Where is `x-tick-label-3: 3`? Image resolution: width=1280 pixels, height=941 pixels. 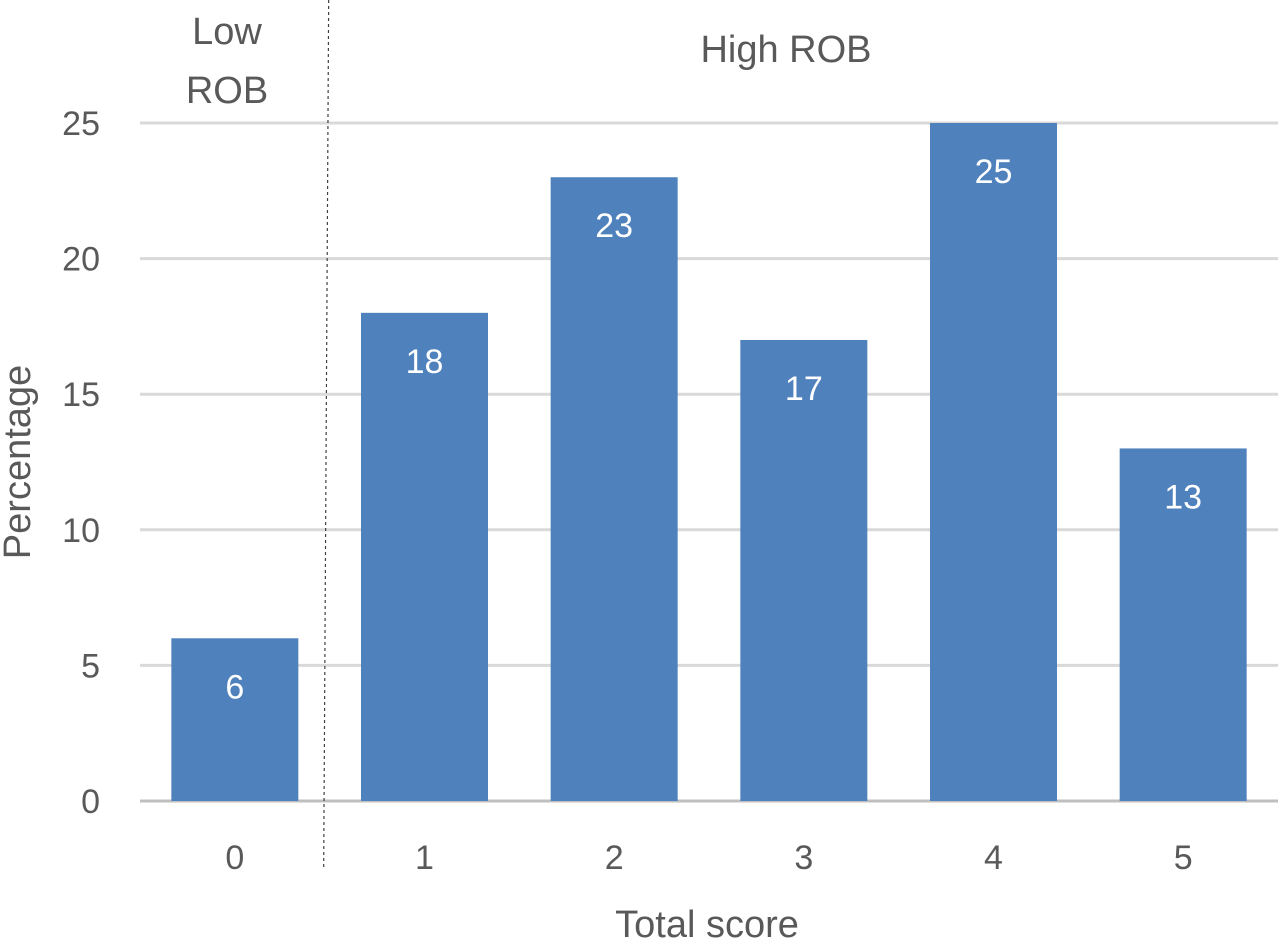
x-tick-label-3: 3 is located at coordinates (803, 858).